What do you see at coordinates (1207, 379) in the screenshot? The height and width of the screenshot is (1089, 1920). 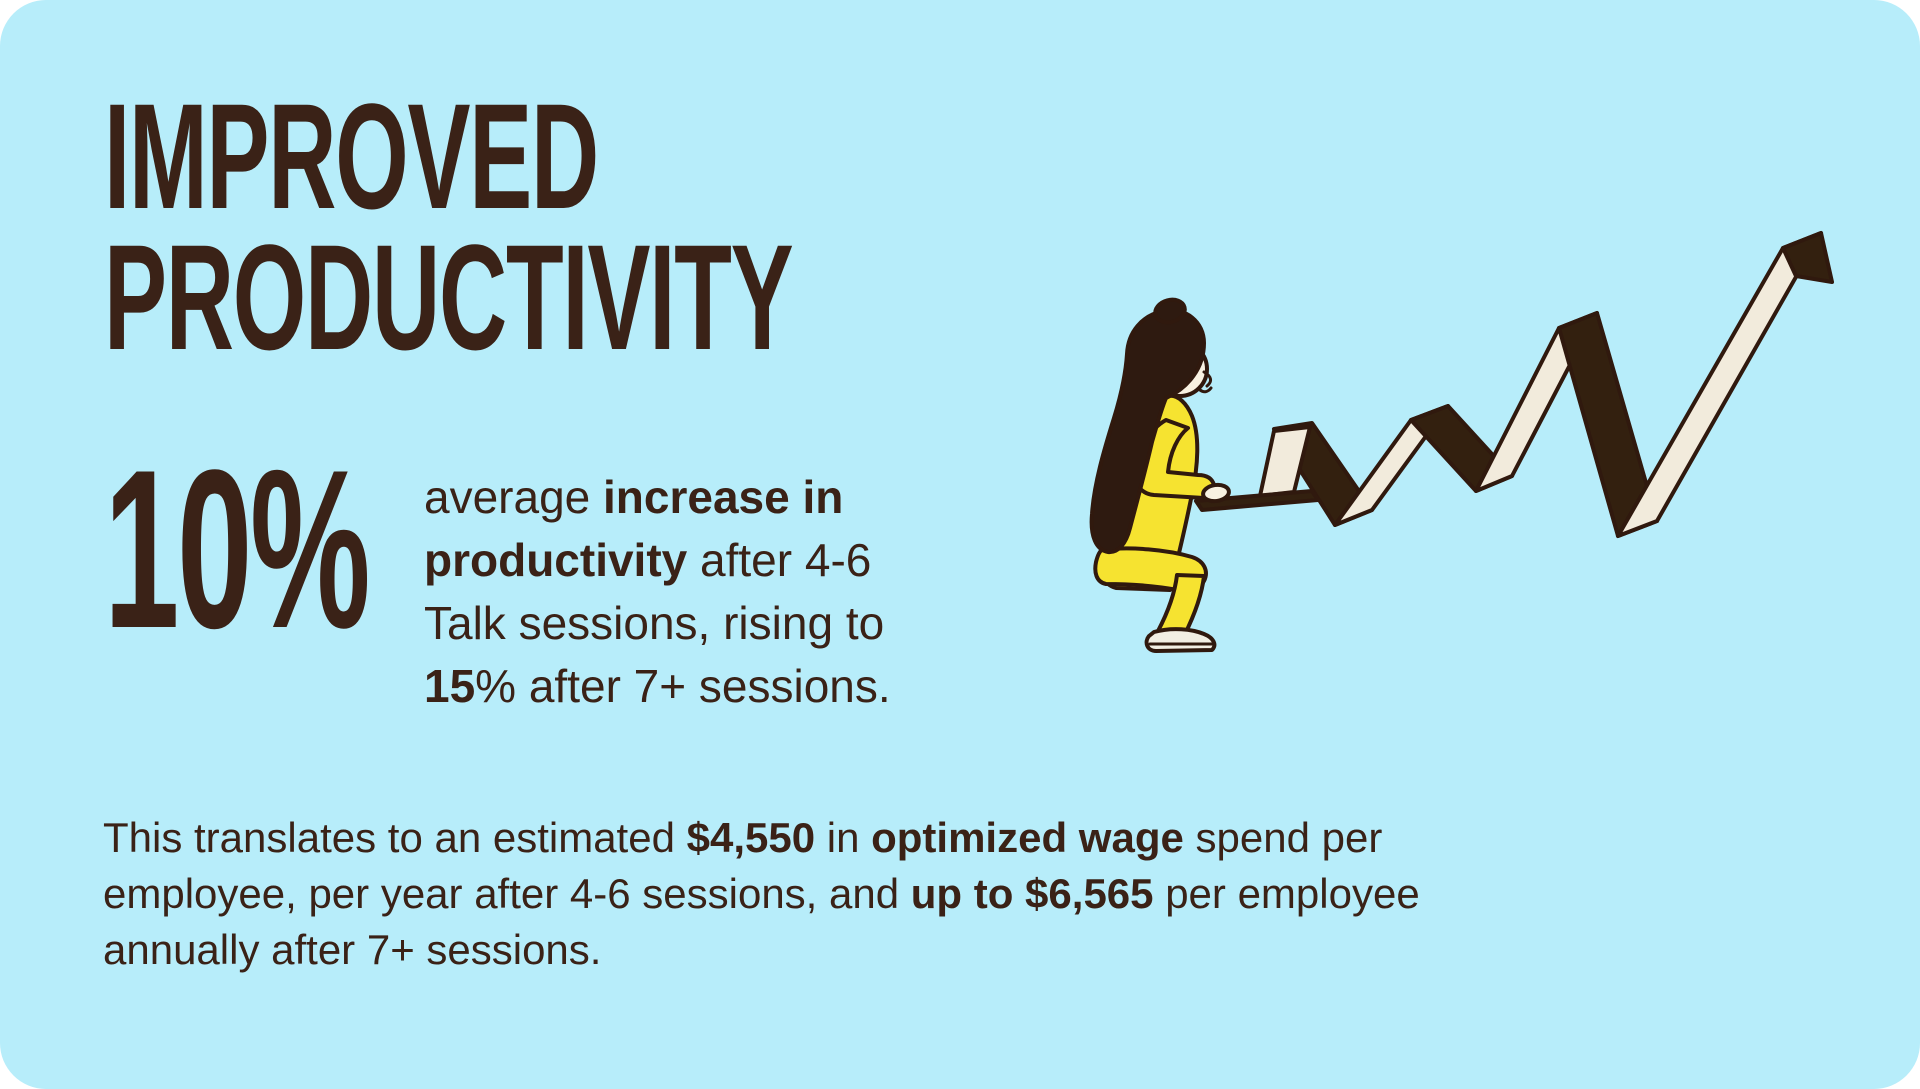 I see `person-nose` at bounding box center [1207, 379].